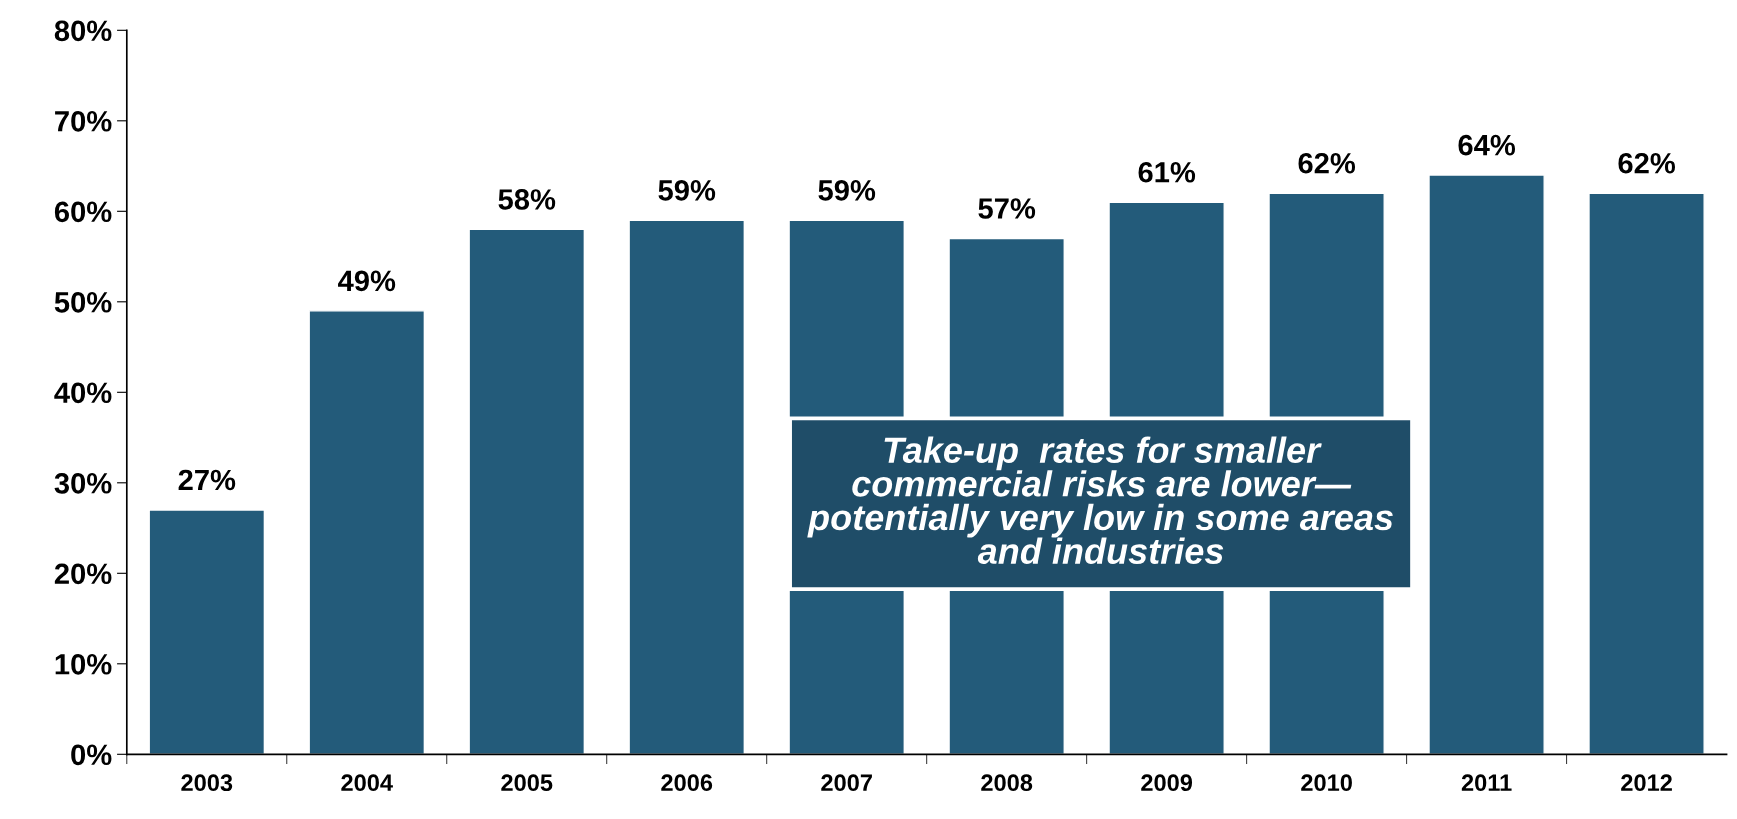 The height and width of the screenshot is (819, 1737). Describe the element at coordinates (367, 783) in the screenshot. I see `x-tick-label: 2004` at that location.